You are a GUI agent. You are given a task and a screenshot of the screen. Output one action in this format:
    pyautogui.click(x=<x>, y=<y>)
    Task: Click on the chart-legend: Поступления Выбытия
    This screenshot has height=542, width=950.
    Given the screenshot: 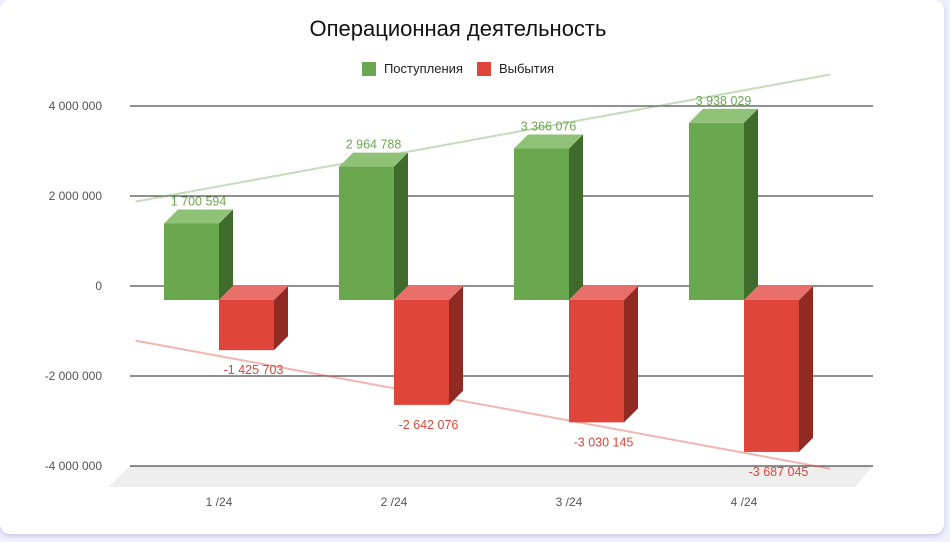 What is the action you would take?
    pyautogui.click(x=458, y=68)
    